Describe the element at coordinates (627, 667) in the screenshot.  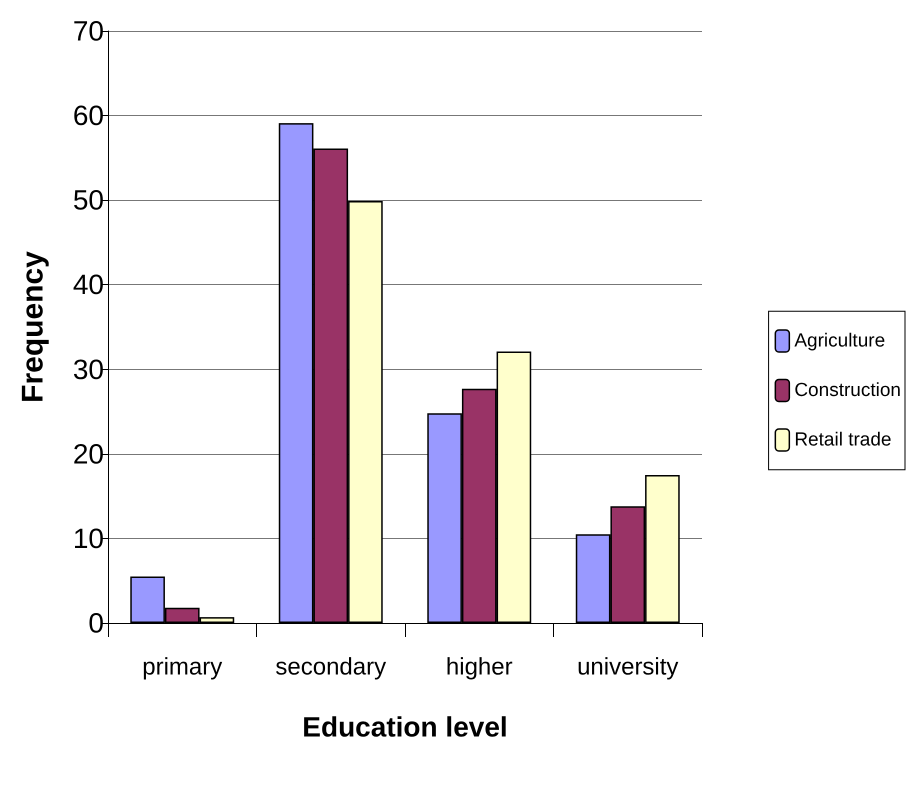
I see `x-tick-label: university` at that location.